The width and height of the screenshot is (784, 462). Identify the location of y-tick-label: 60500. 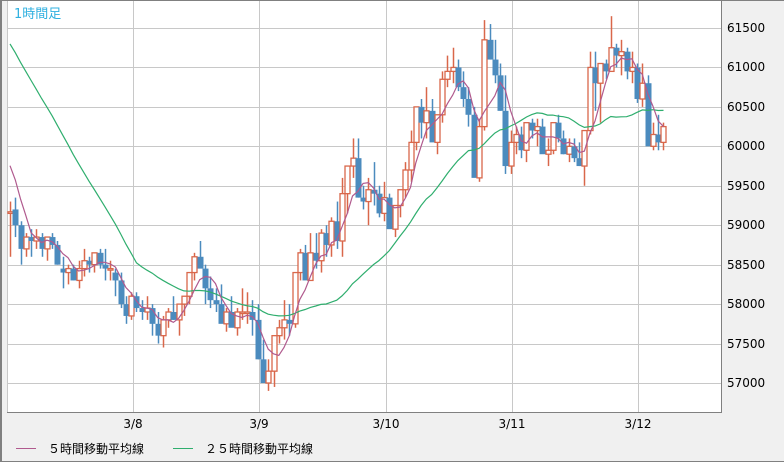
(746, 106).